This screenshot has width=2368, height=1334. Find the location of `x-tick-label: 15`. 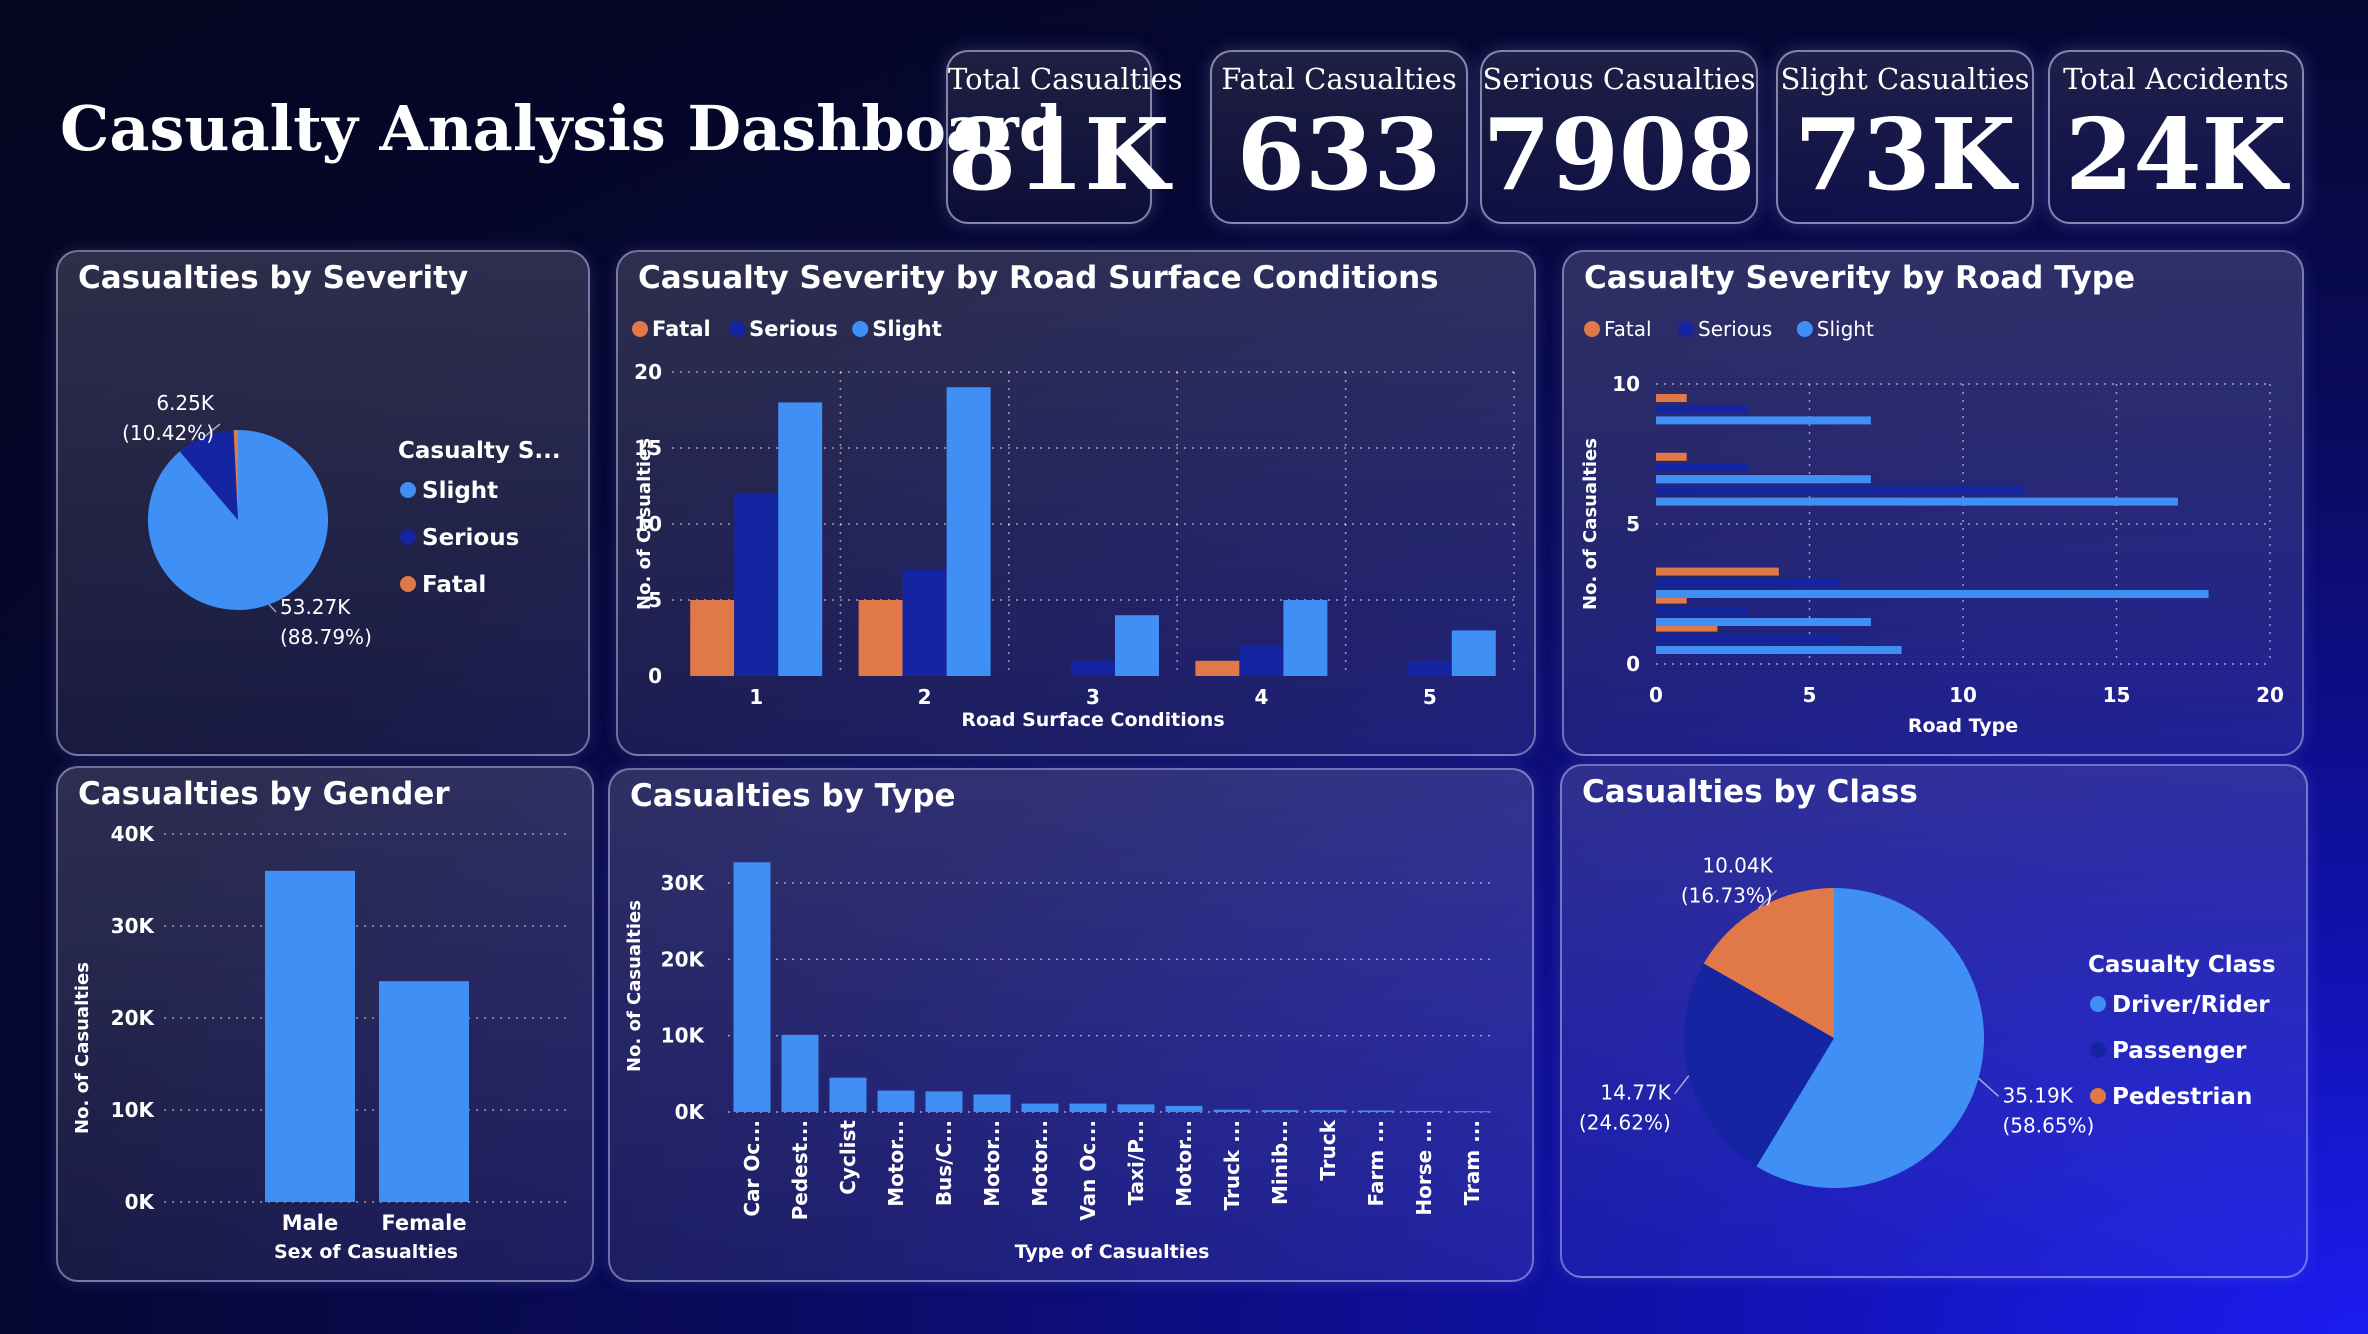

x-tick-label: 15 is located at coordinates (2117, 695).